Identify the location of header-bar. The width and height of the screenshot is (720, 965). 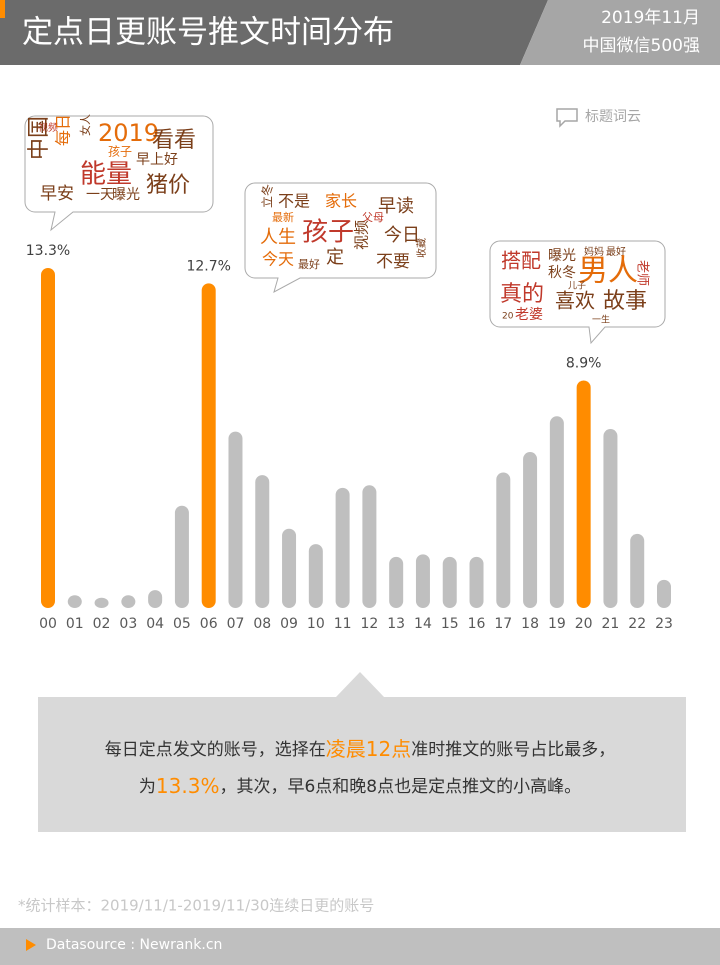
(274, 32).